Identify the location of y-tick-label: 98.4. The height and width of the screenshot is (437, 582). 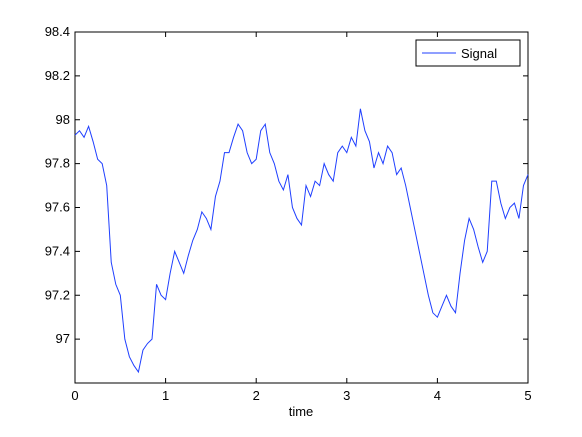
(57, 31).